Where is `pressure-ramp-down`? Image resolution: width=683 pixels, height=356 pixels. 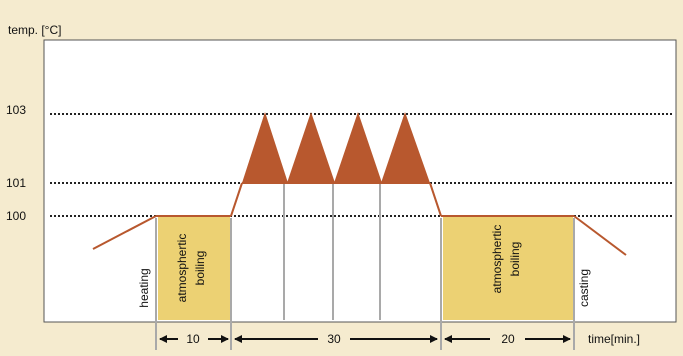
pressure-ramp-down is located at coordinates (435, 199).